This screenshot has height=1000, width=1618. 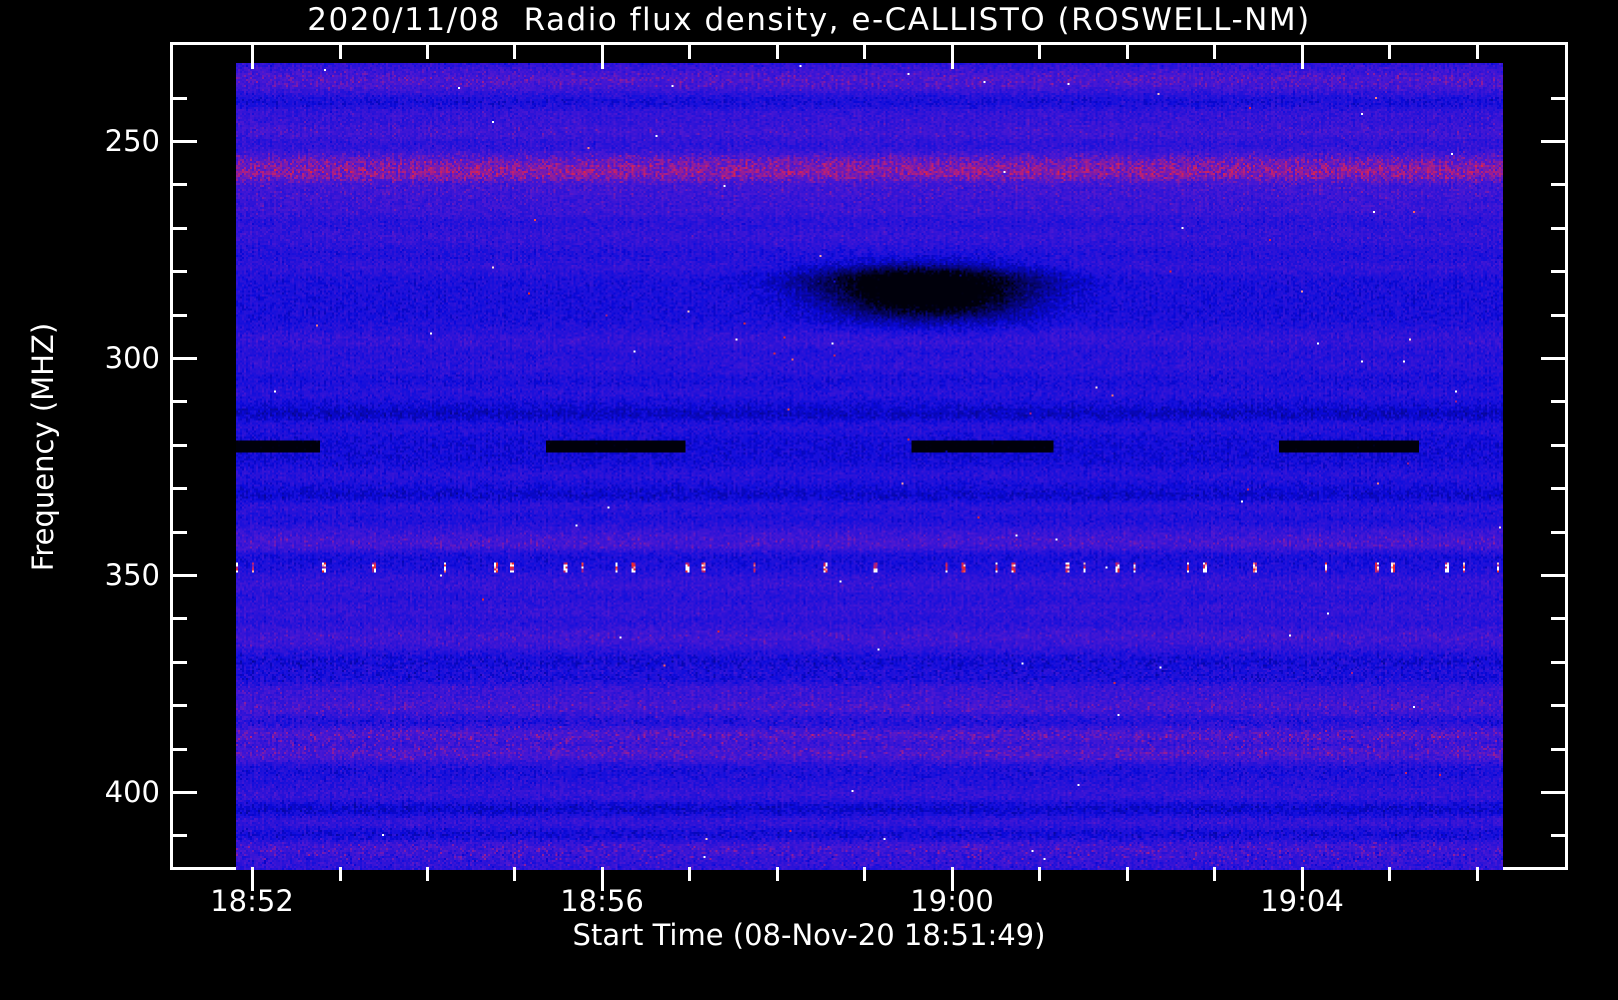 What do you see at coordinates (602, 901) in the screenshot?
I see `x-tick-label-18-56: 18:56` at bounding box center [602, 901].